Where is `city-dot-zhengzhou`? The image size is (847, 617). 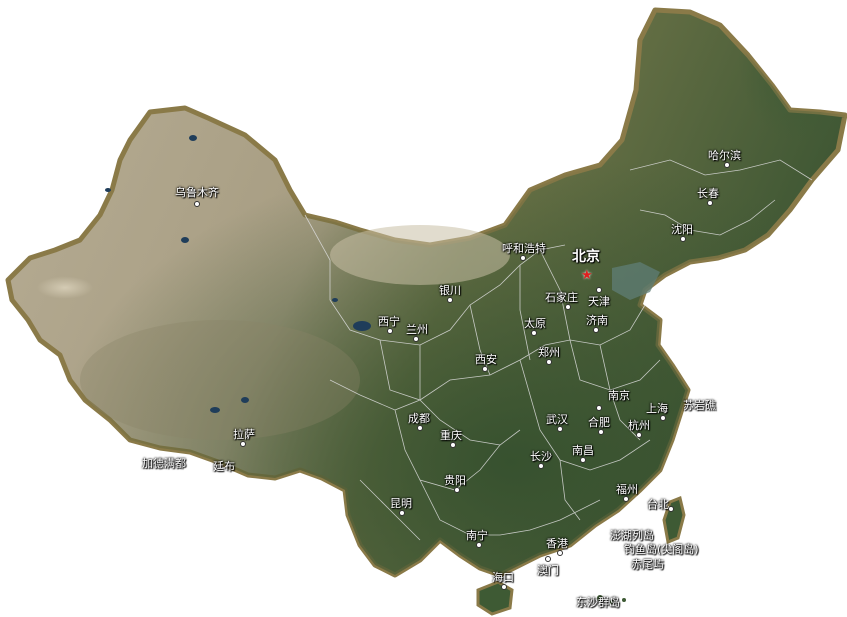
city-dot-zhengzhou is located at coordinates (549, 362).